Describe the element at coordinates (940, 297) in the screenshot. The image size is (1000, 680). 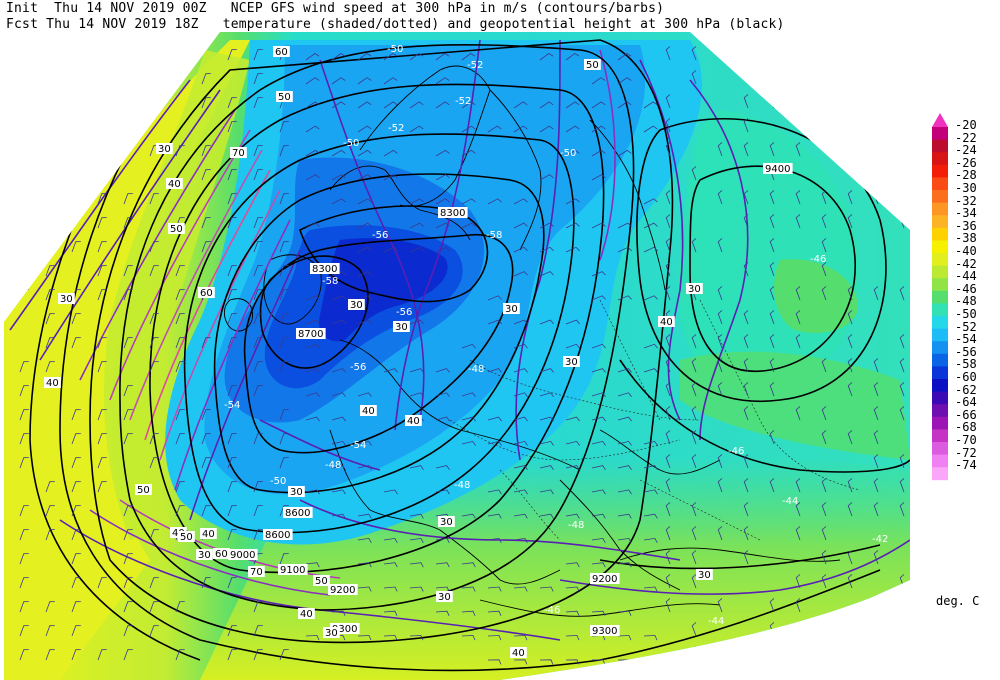
I see `colorbar` at that location.